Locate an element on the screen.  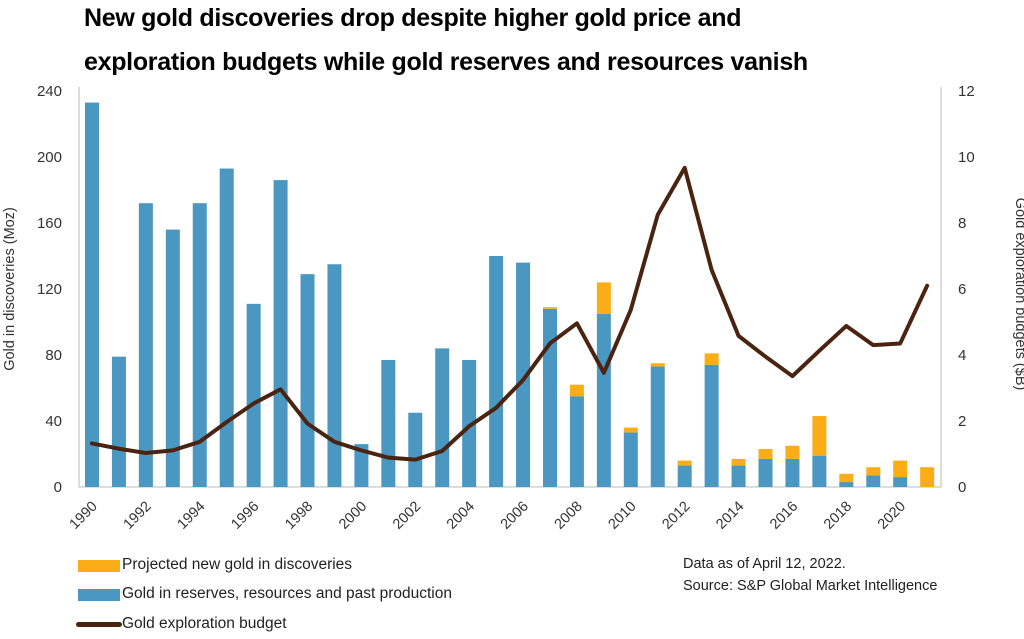
bar-reserves-2002 is located at coordinates (415, 449).